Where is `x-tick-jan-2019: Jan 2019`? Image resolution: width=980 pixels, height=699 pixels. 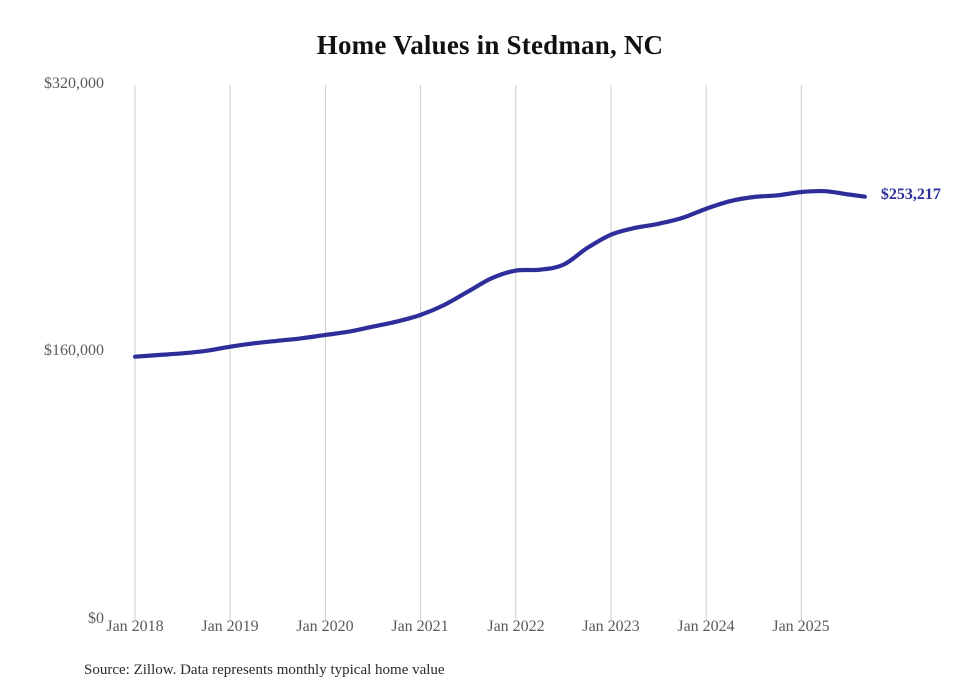
x-tick-jan-2019: Jan 2019 is located at coordinates (230, 626).